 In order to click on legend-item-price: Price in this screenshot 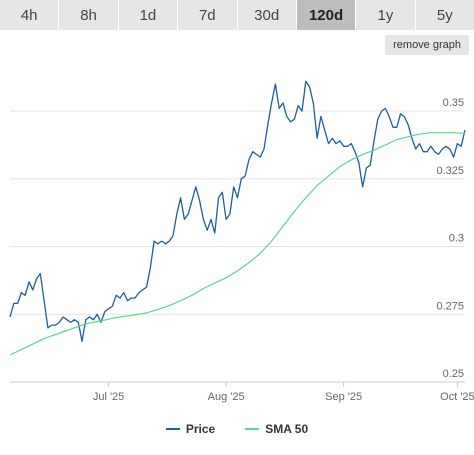, I will do `click(190, 429)`.